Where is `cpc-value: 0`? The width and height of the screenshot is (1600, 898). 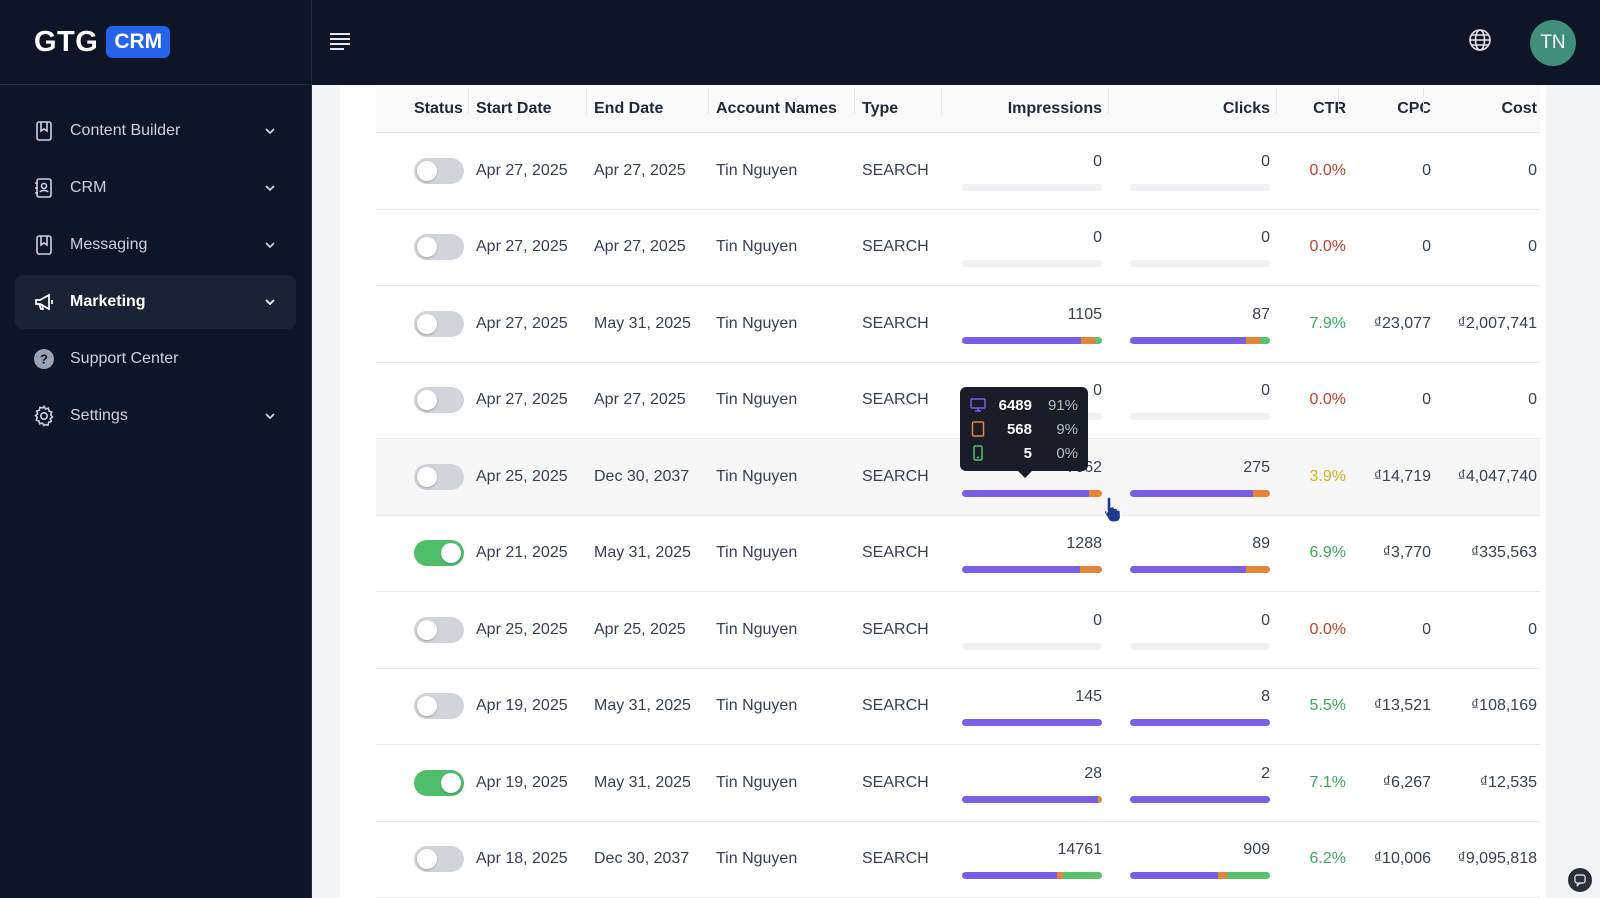 cpc-value: 0 is located at coordinates (1426, 247).